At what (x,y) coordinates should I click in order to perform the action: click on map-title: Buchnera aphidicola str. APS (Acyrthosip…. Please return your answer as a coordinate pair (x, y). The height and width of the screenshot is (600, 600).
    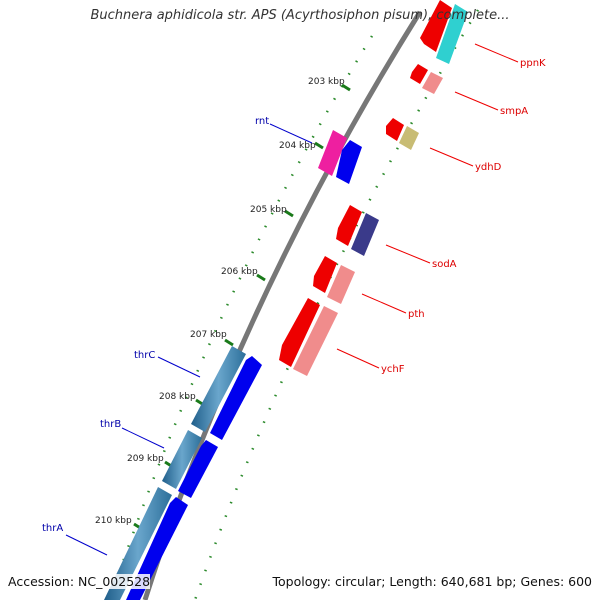
    Looking at the image, I should click on (300, 15).